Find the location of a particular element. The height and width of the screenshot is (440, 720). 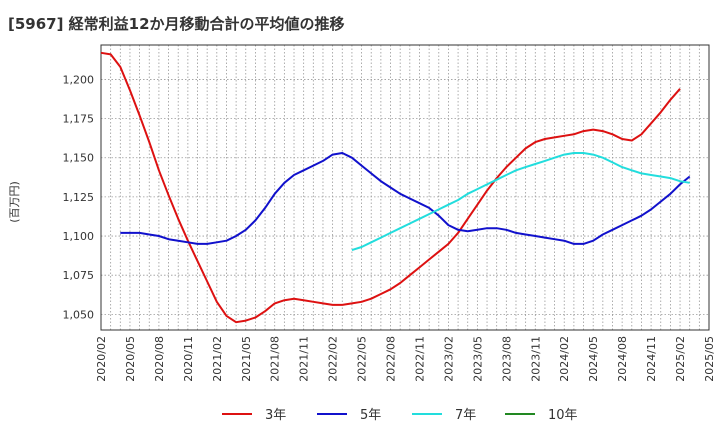

legend-item: 3年 is located at coordinates (254, 415).